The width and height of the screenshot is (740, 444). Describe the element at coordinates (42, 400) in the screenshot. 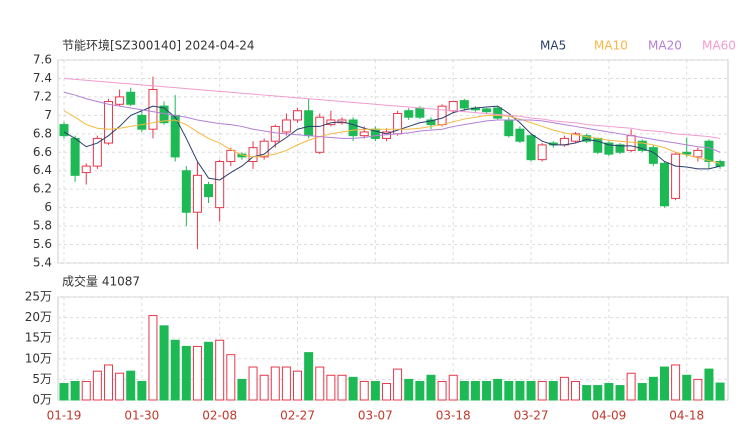

I see `y-tick-label: 0万` at that location.